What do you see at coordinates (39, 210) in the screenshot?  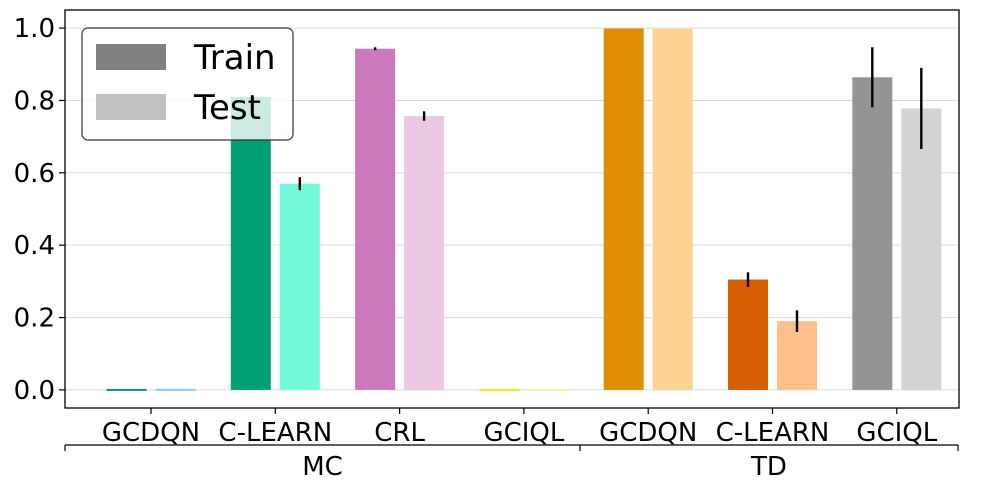 I see `y-axis: 0.0 0.2 0.4 0.6 0.8 1.0` at bounding box center [39, 210].